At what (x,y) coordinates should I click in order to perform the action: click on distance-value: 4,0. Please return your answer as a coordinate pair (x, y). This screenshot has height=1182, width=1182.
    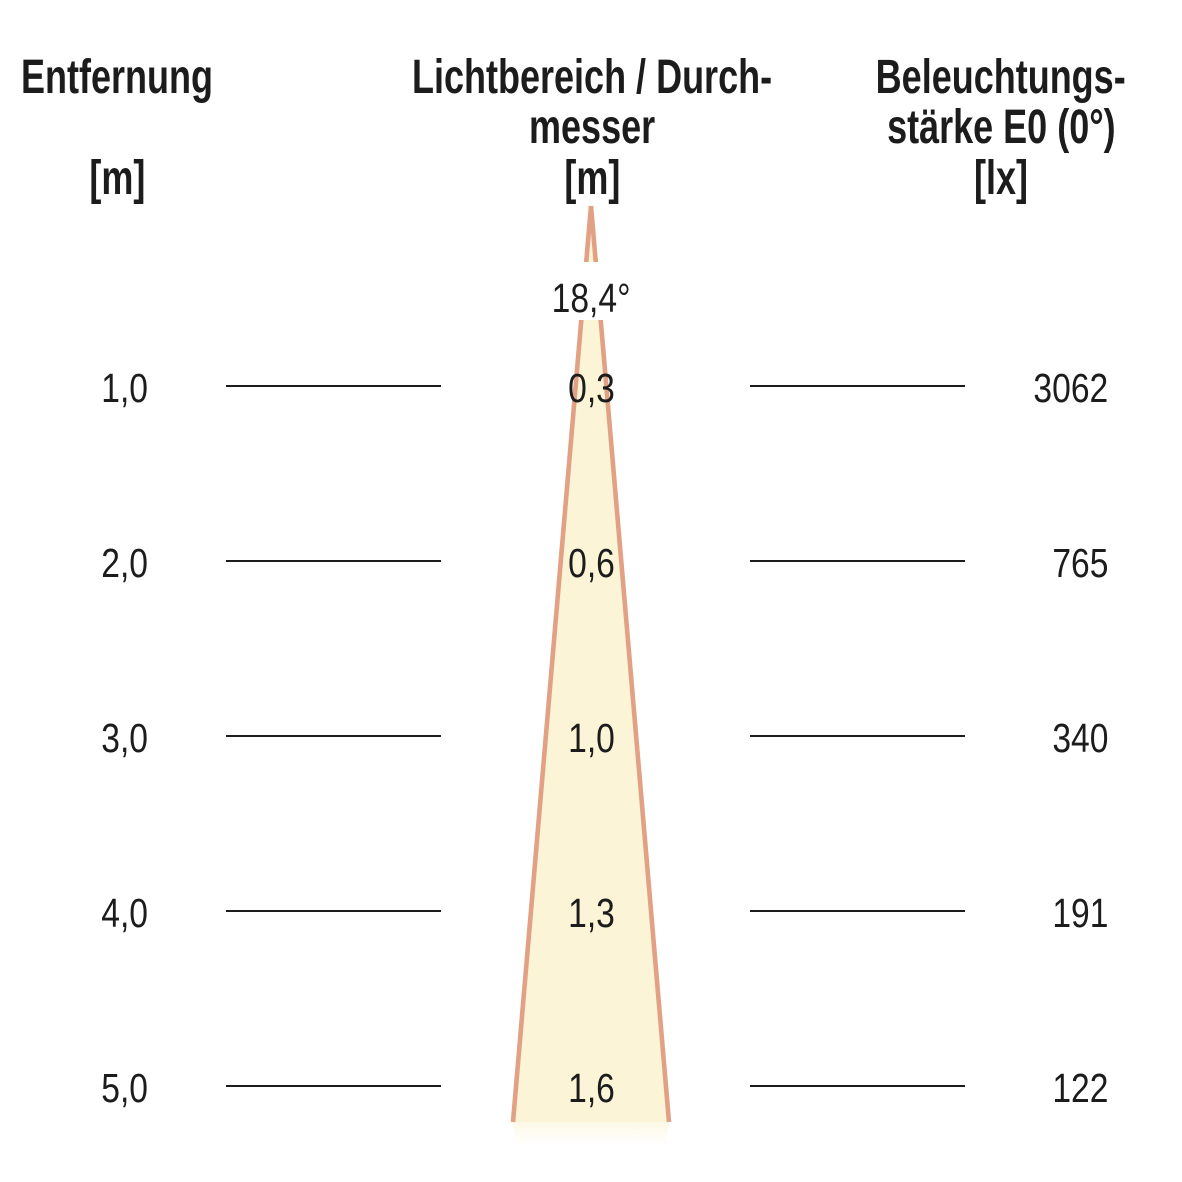
    Looking at the image, I should click on (124, 913).